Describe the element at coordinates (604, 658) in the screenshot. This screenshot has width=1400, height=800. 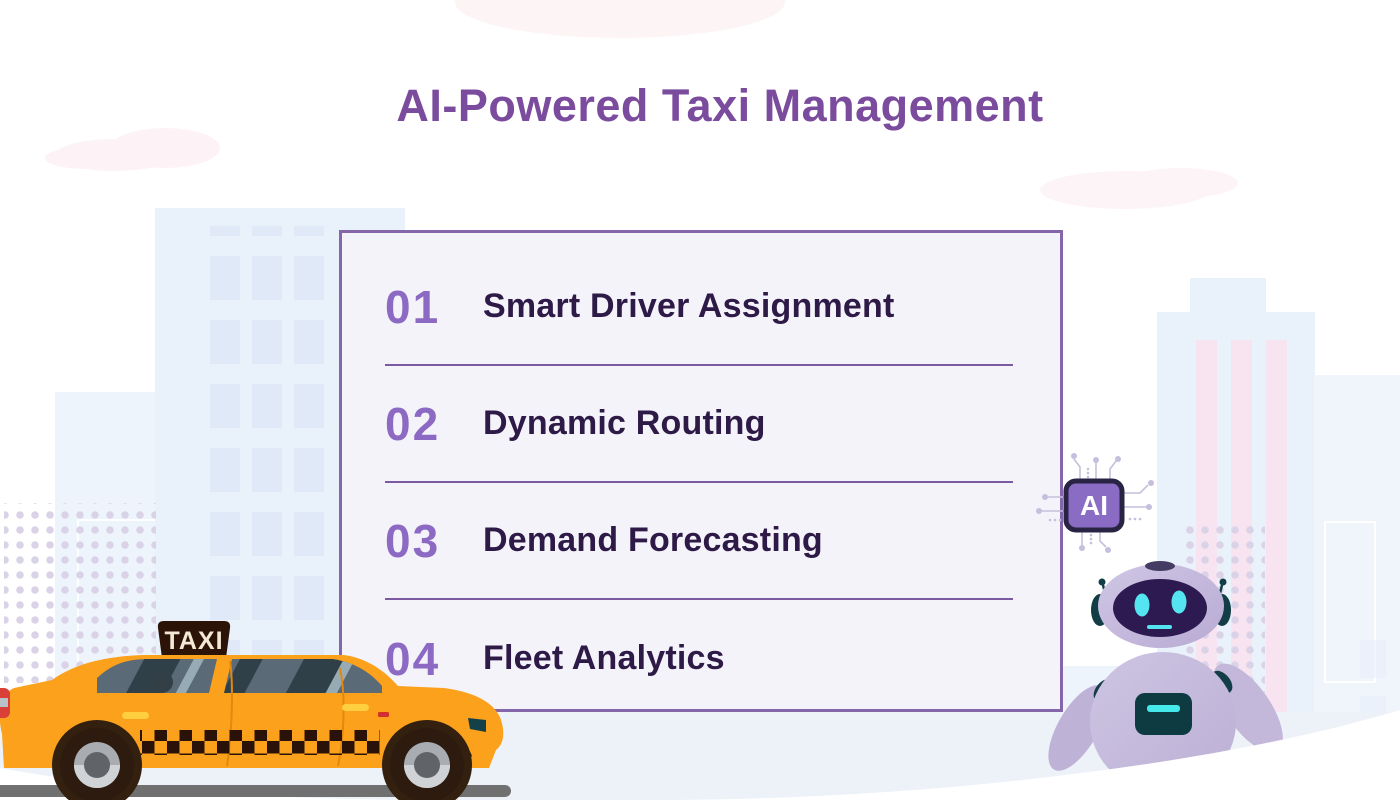
I see `feature-label-4: Fleet Analytics` at that location.